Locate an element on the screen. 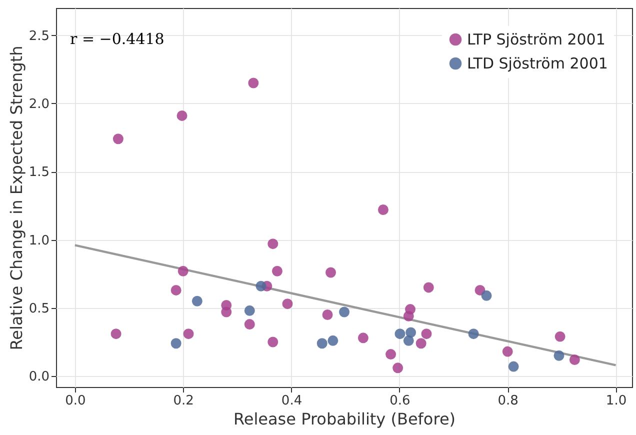  y-tick-label: 1.5 is located at coordinates (39, 172).